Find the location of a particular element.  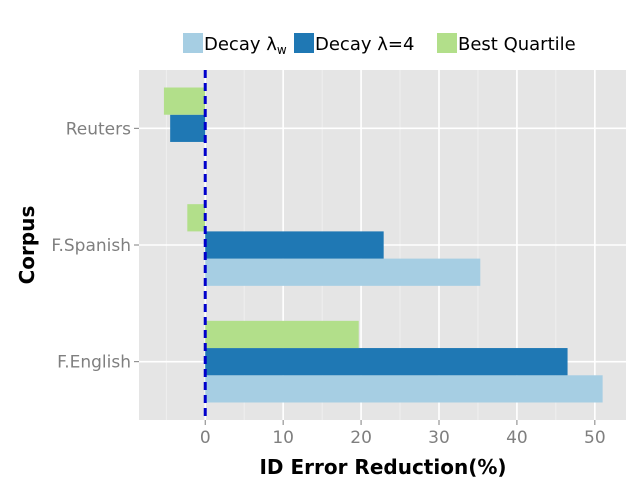

bar-reuters-best-quartile is located at coordinates (184, 101).